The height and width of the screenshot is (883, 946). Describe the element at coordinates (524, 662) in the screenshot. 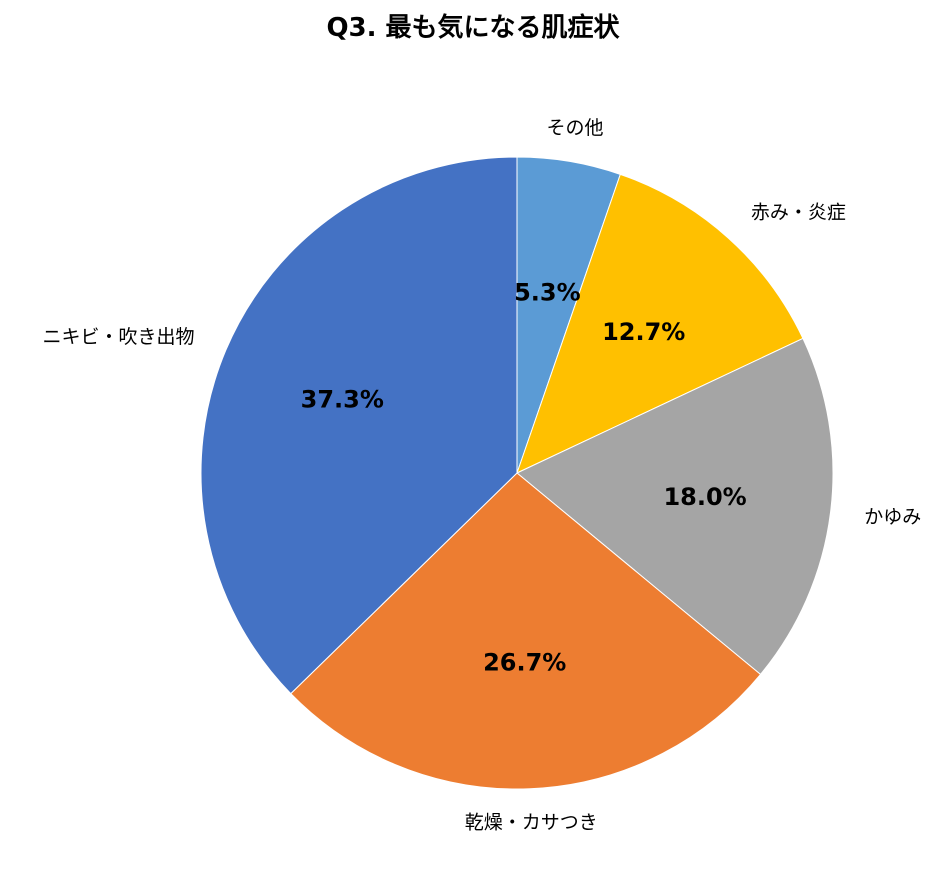

I see `slice-data-label: 26.7%` at that location.